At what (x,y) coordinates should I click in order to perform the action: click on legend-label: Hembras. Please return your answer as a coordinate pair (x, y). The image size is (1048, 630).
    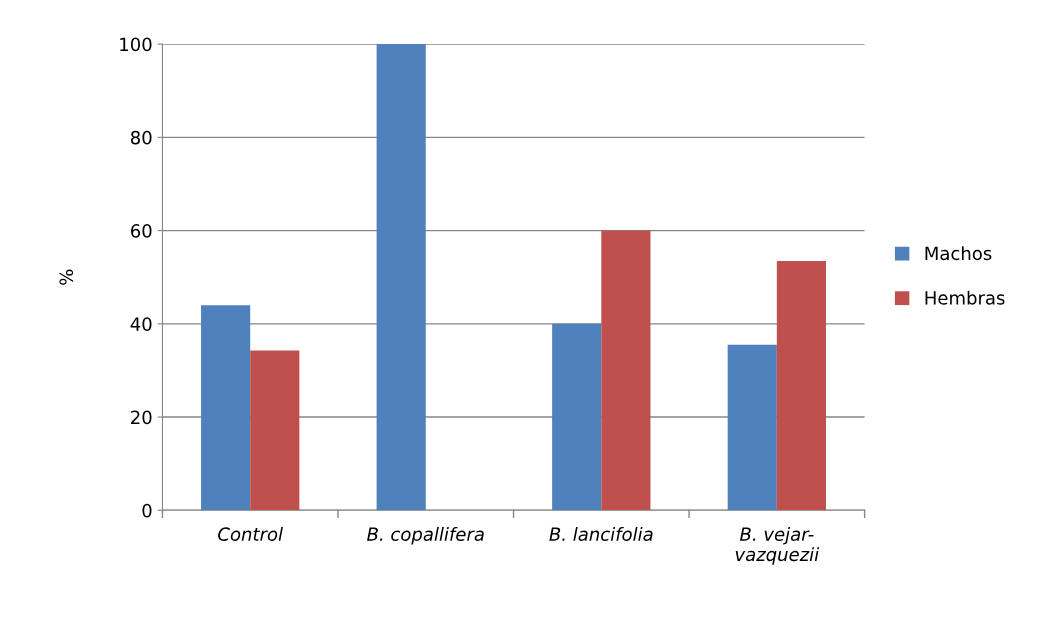
    Looking at the image, I should click on (965, 297).